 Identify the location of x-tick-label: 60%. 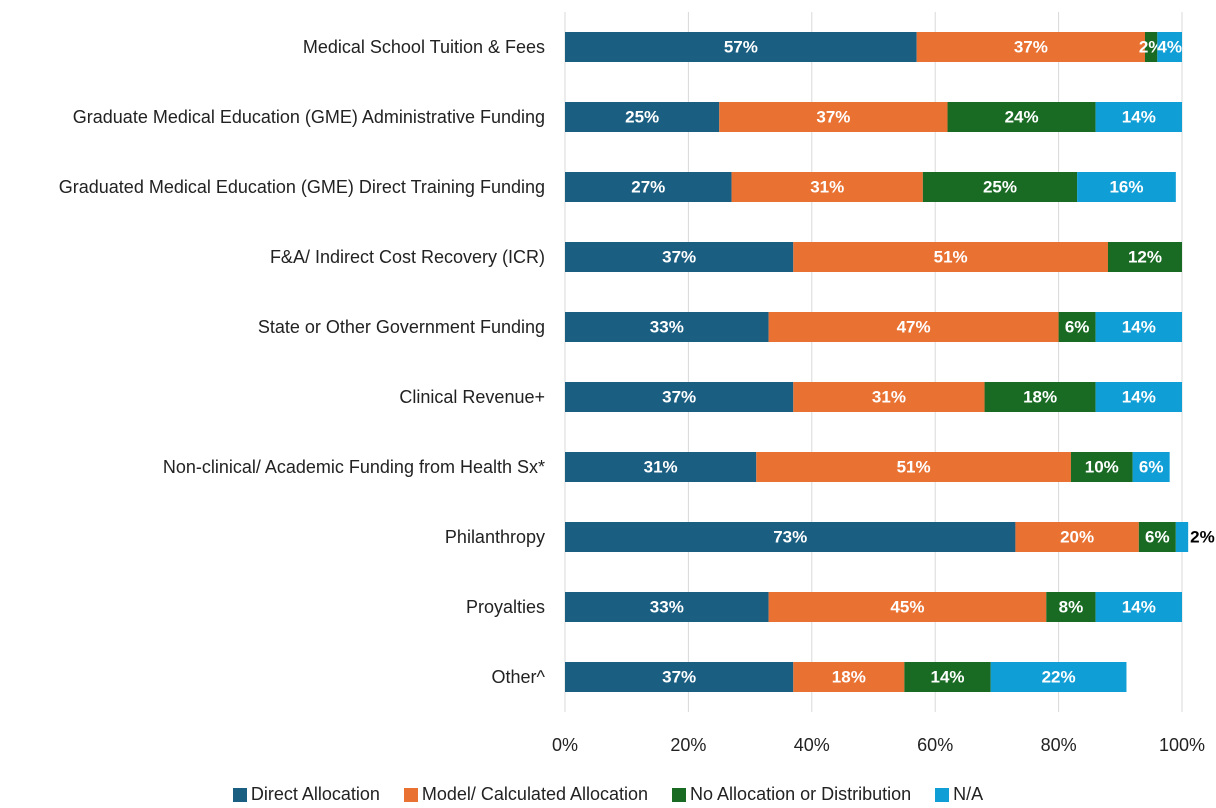
(935, 745).